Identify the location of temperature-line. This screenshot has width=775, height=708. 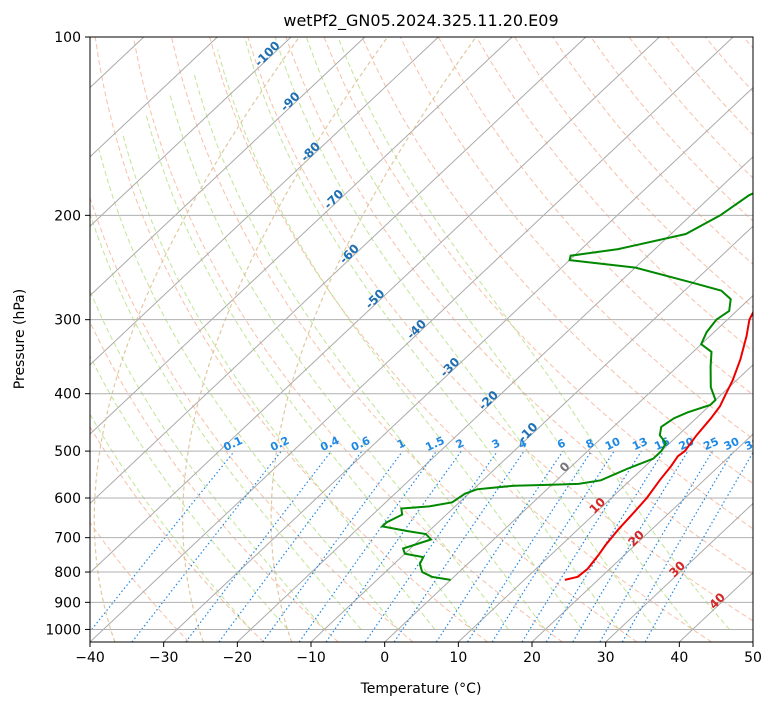
(658, 445).